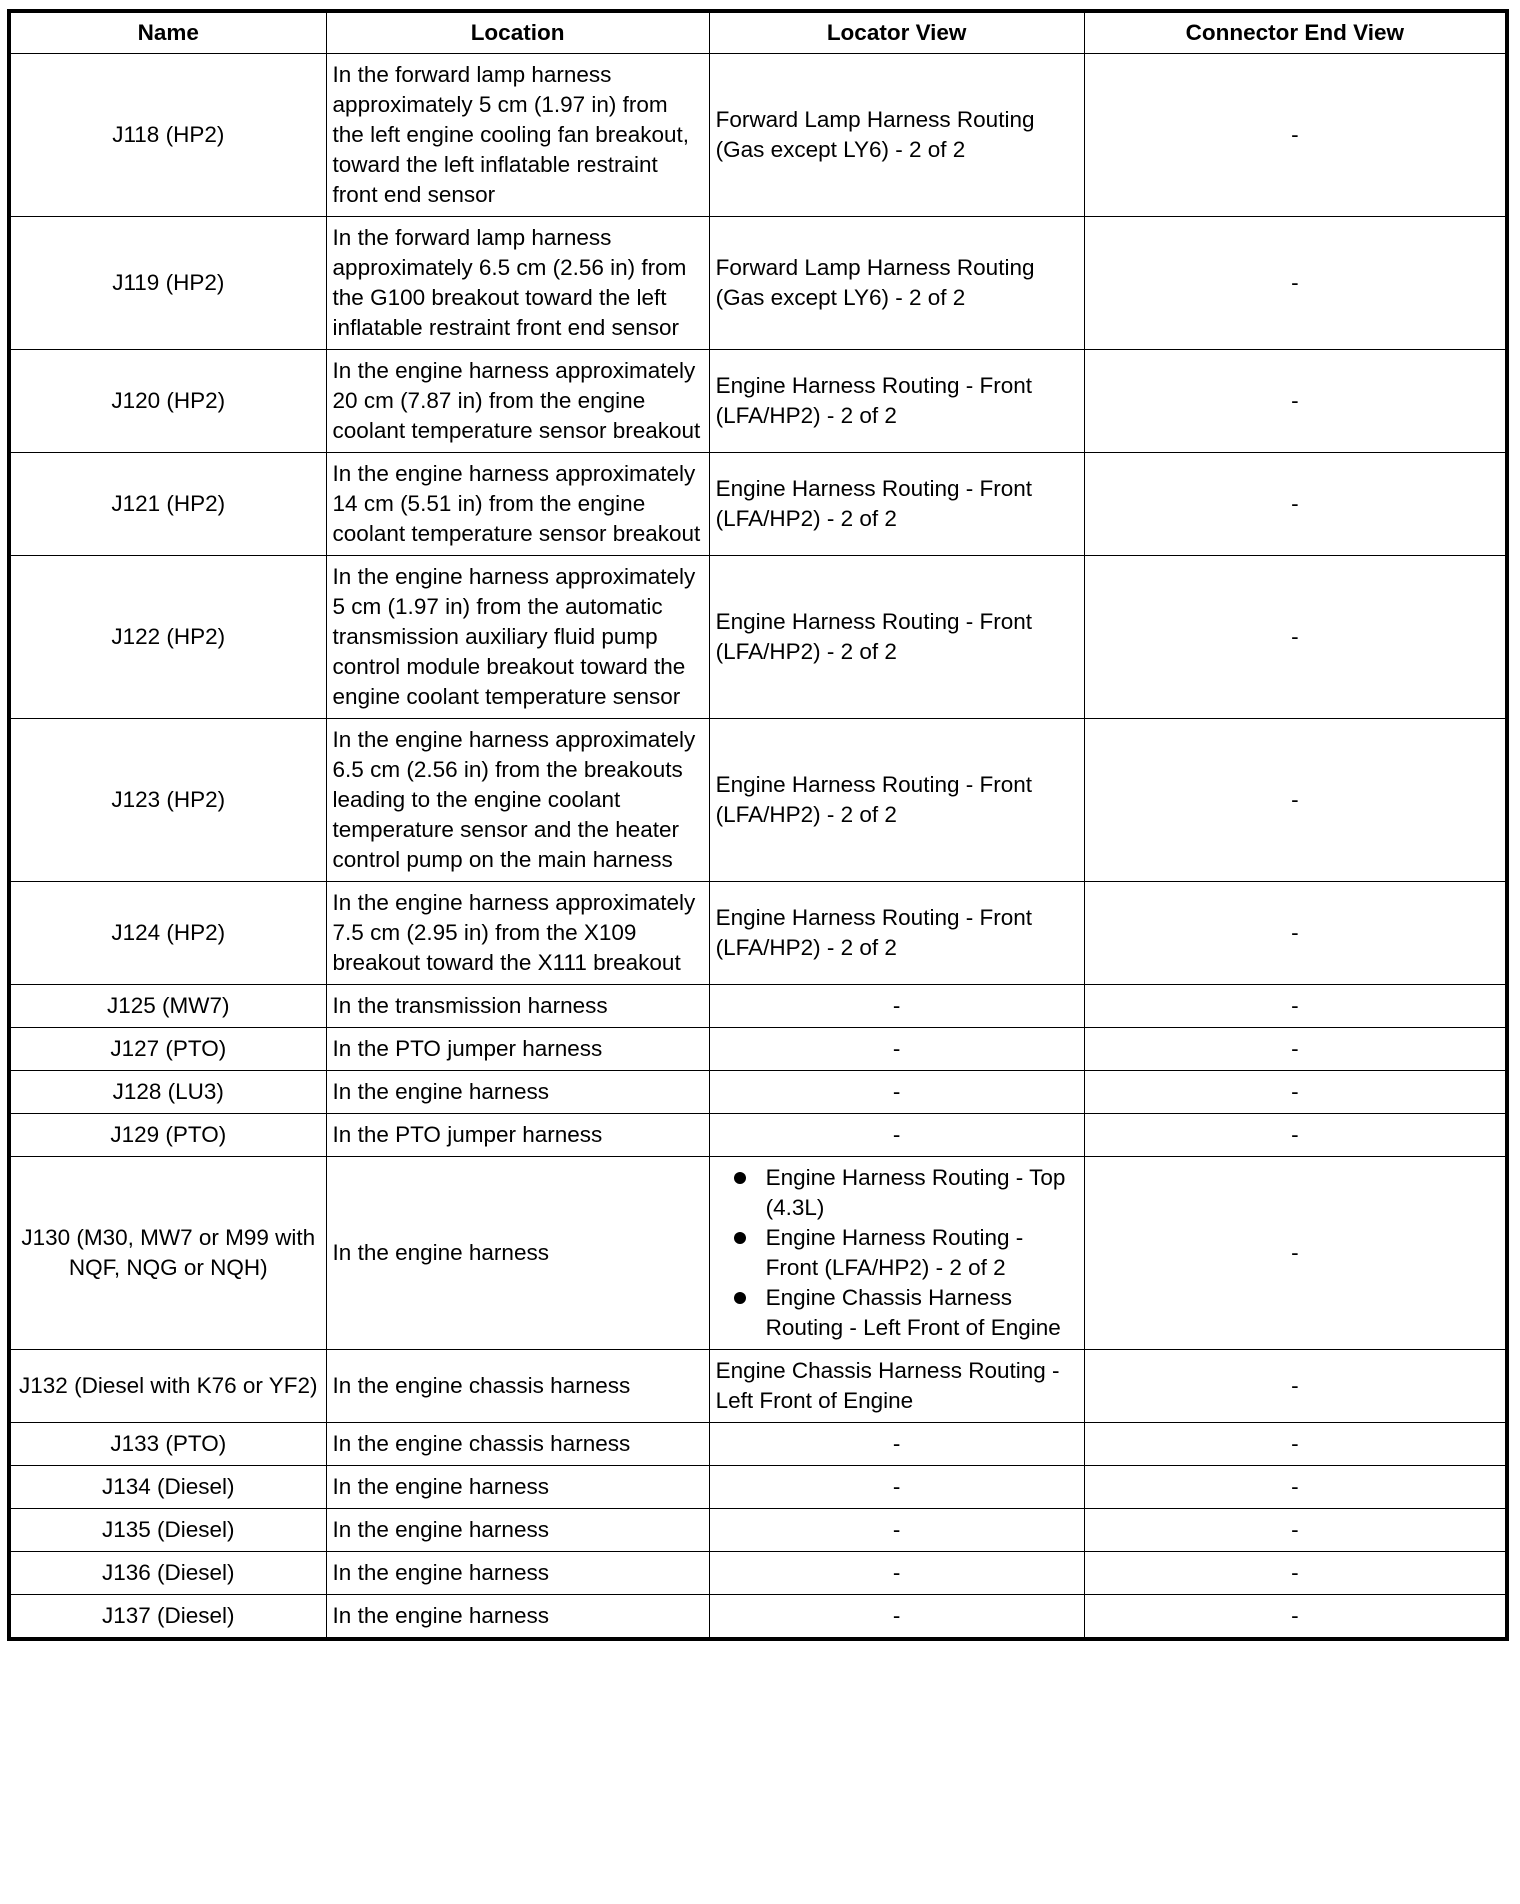 This screenshot has height=1904, width=1520. Describe the element at coordinates (517, 32) in the screenshot. I see `header-location: Location` at that location.